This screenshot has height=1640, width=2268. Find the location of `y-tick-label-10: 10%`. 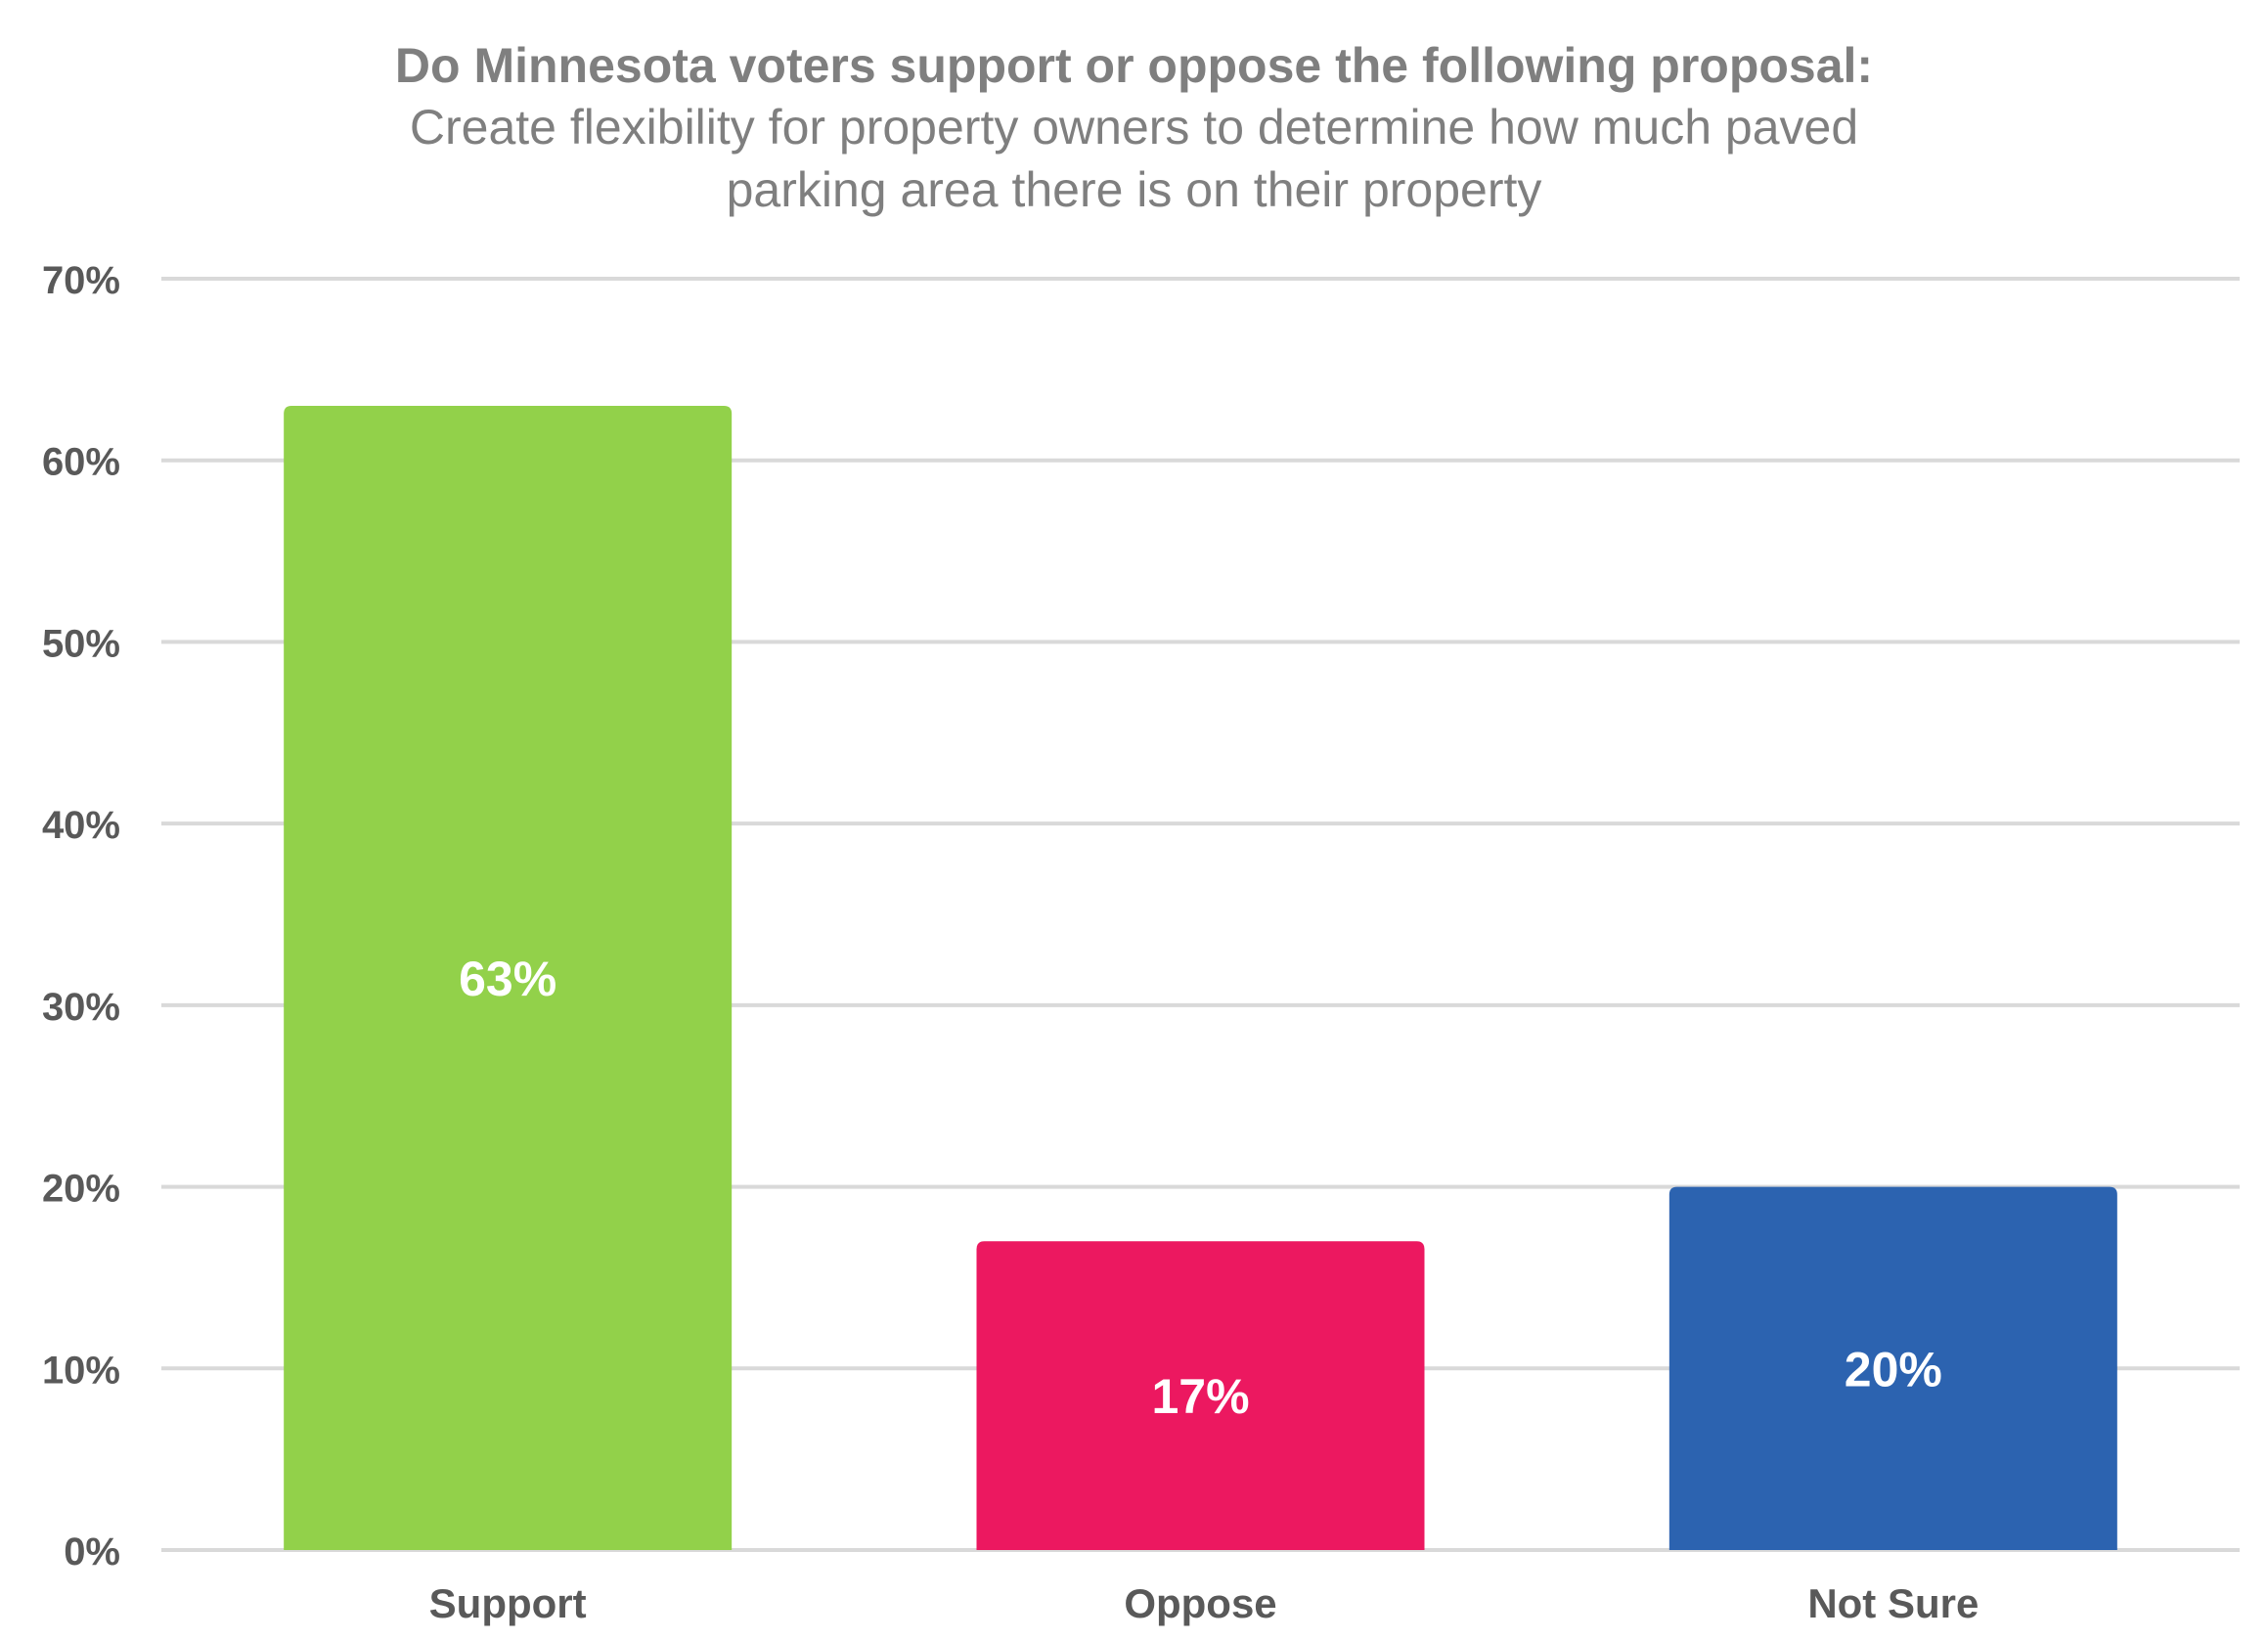

y-tick-label-10: 10% is located at coordinates (81, 1370).